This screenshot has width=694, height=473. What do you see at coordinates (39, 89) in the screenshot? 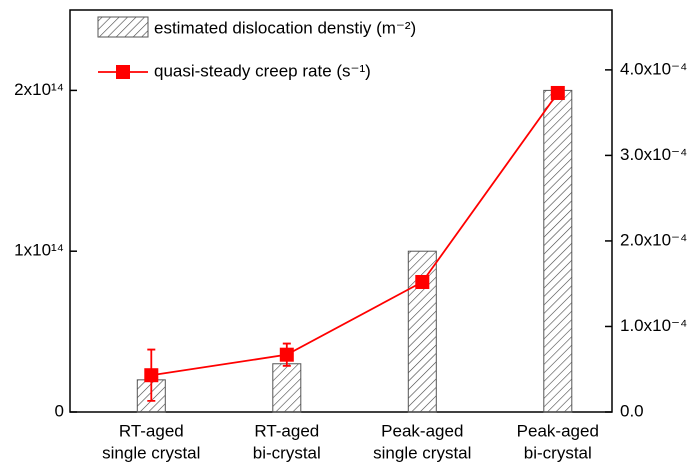
I see `y-tick-label: 2x10¹⁴` at bounding box center [39, 89].